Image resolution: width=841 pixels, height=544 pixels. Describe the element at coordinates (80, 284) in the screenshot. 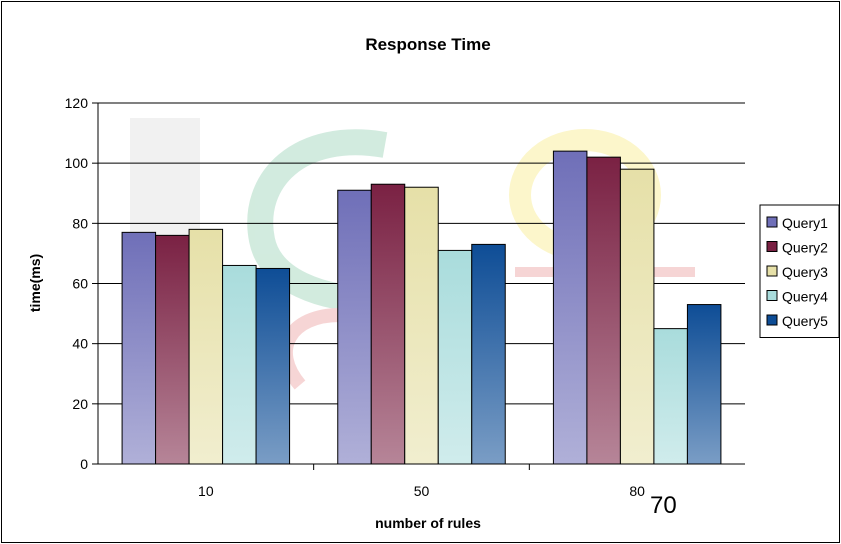

I see `y-tick-label: 60` at that location.